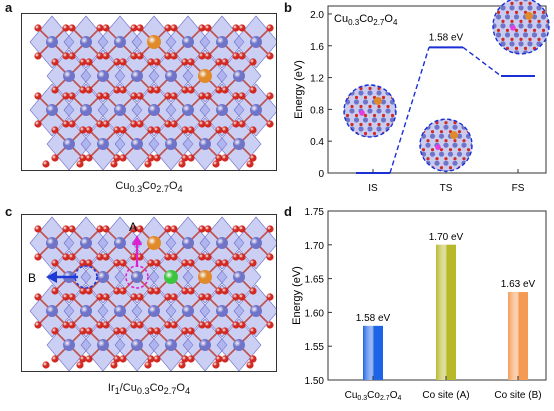 The image size is (554, 411). What do you see at coordinates (366, 20) in the screenshot?
I see `chart-title: Cu0.3Co2.7O4` at bounding box center [366, 20].